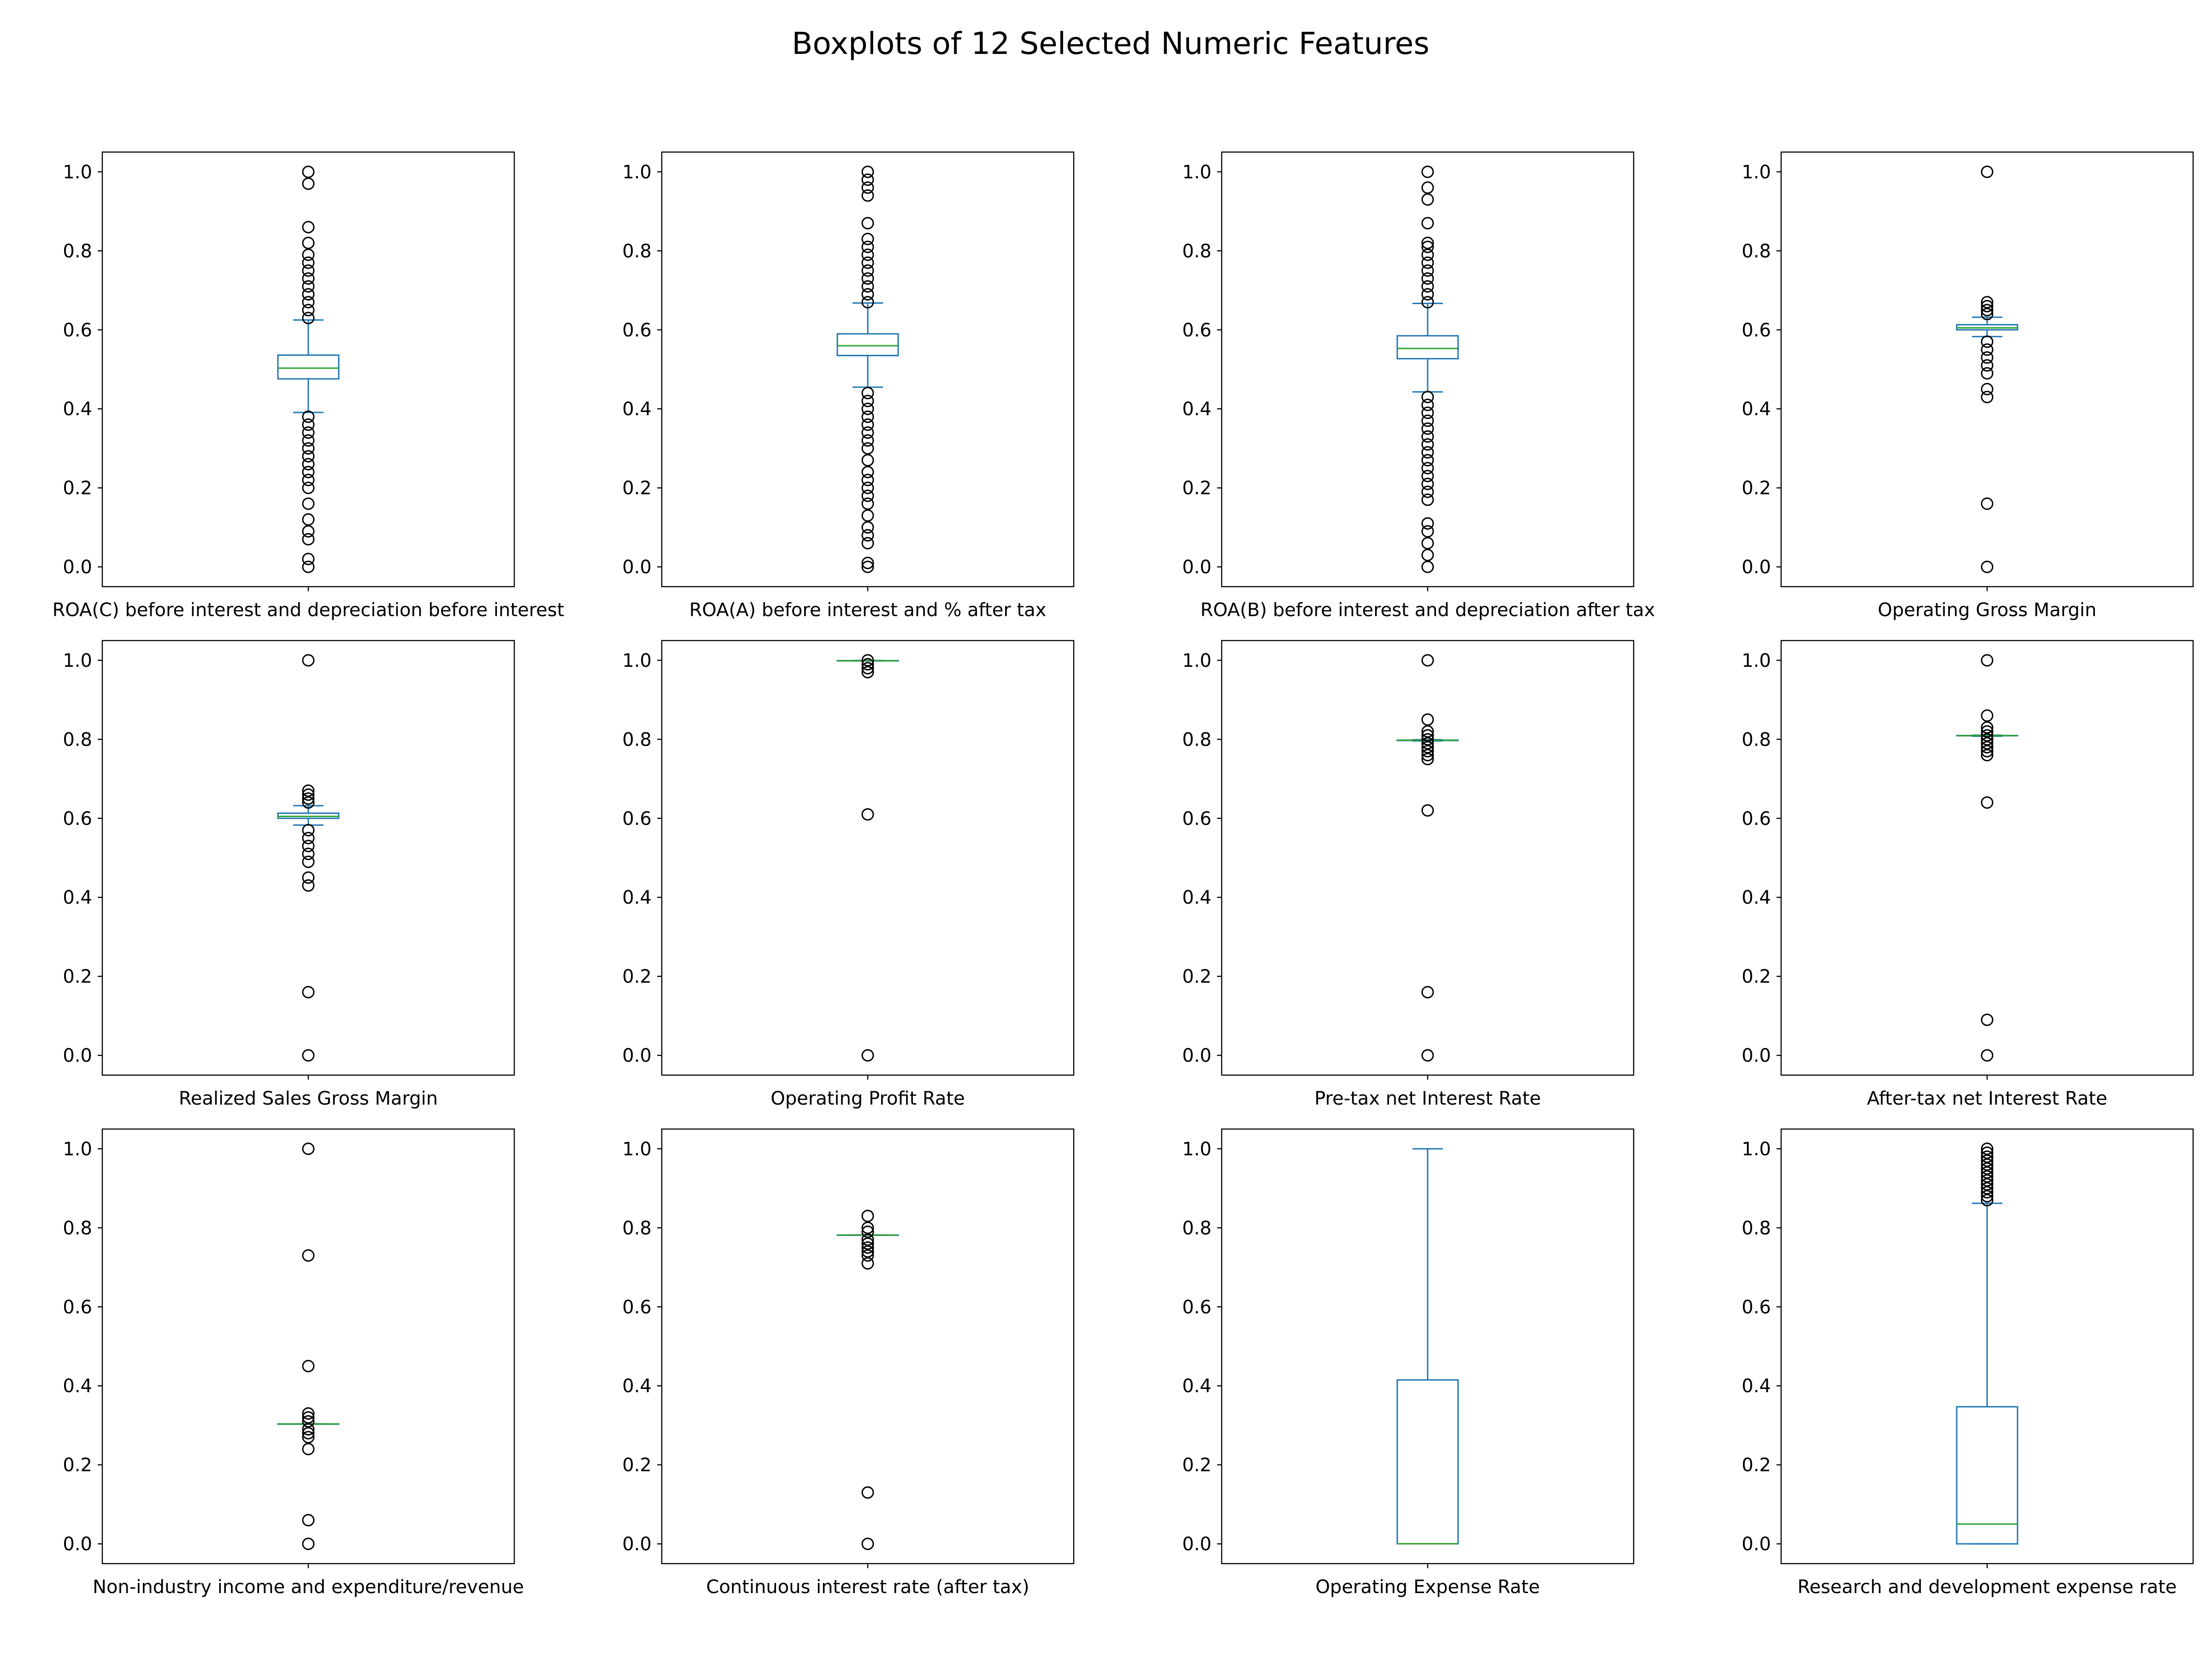  What do you see at coordinates (1427, 1098) in the screenshot?
I see `x-axis-label: Pre-tax net Interest Rate` at bounding box center [1427, 1098].